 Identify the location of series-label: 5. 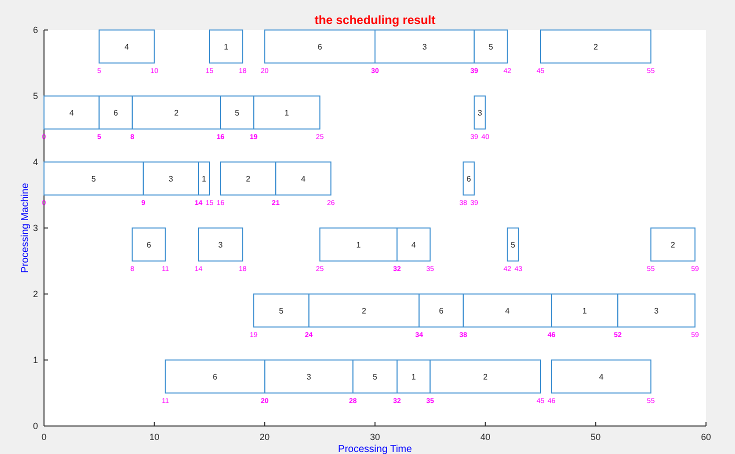
(513, 245).